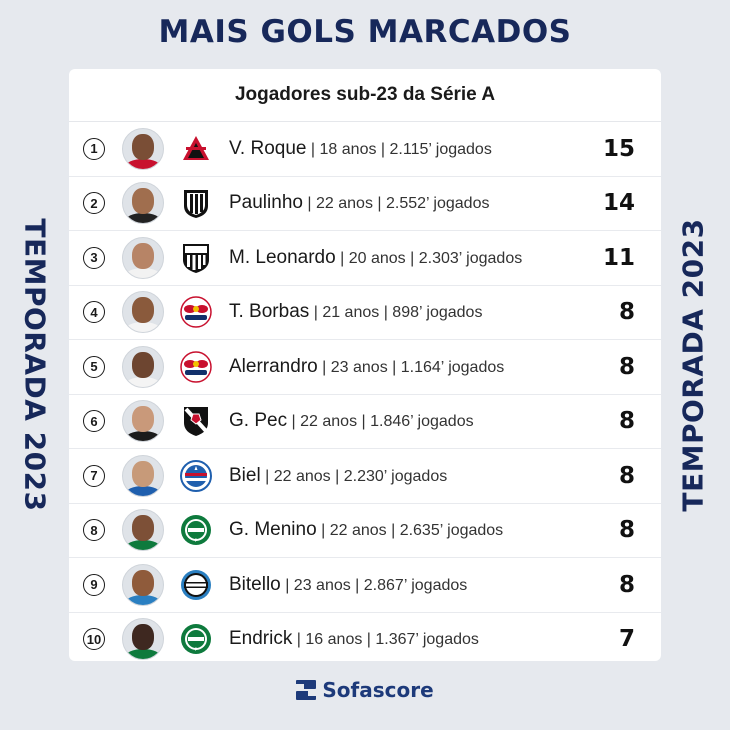 The width and height of the screenshot is (730, 730). I want to click on player-row: 1 V. Roque | 18 anos | 2.115’ jogados 15, so click(365, 149).